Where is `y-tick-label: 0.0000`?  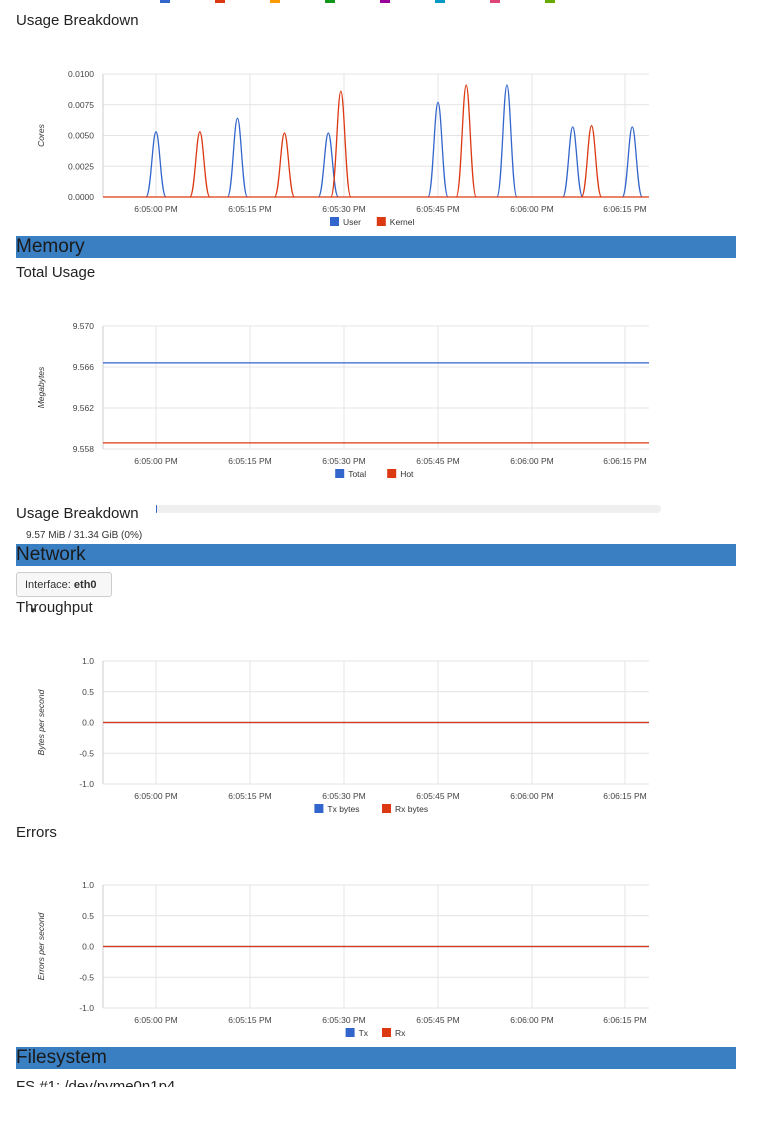 y-tick-label: 0.0000 is located at coordinates (81, 197).